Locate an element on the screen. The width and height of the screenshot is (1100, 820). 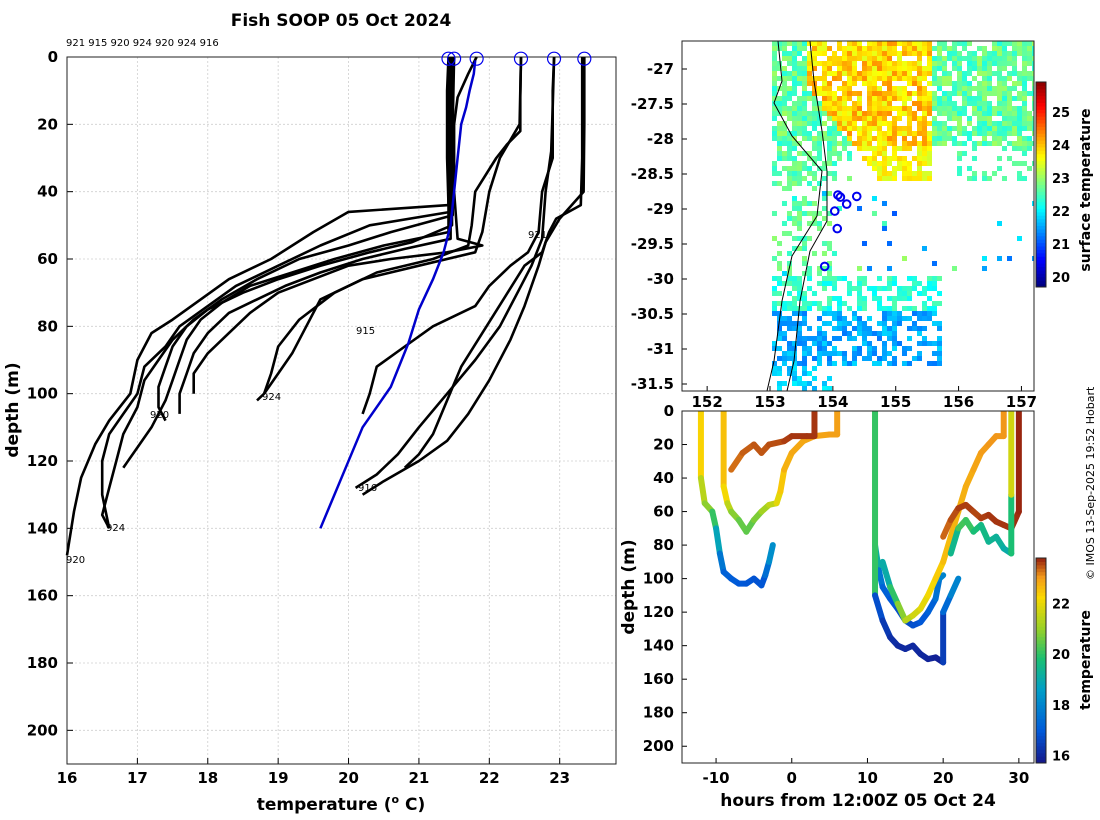
x-axis-label-part: temperature ( is located at coordinates (324, 805).